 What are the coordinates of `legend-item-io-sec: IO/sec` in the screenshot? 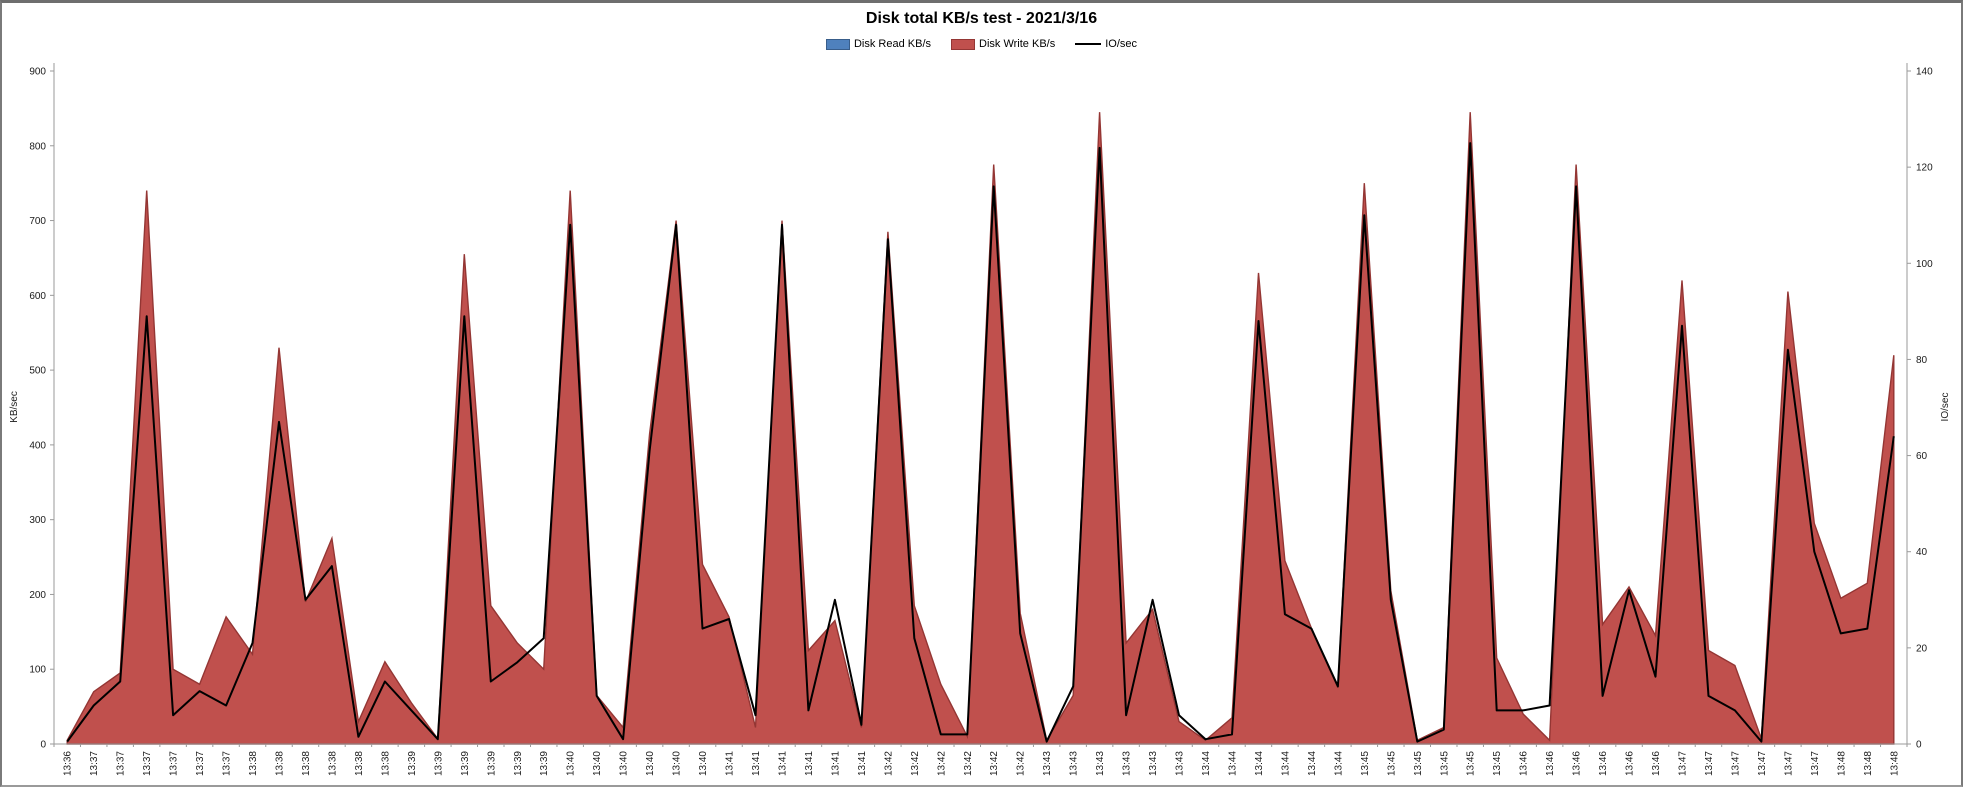 It's located at (1106, 44).